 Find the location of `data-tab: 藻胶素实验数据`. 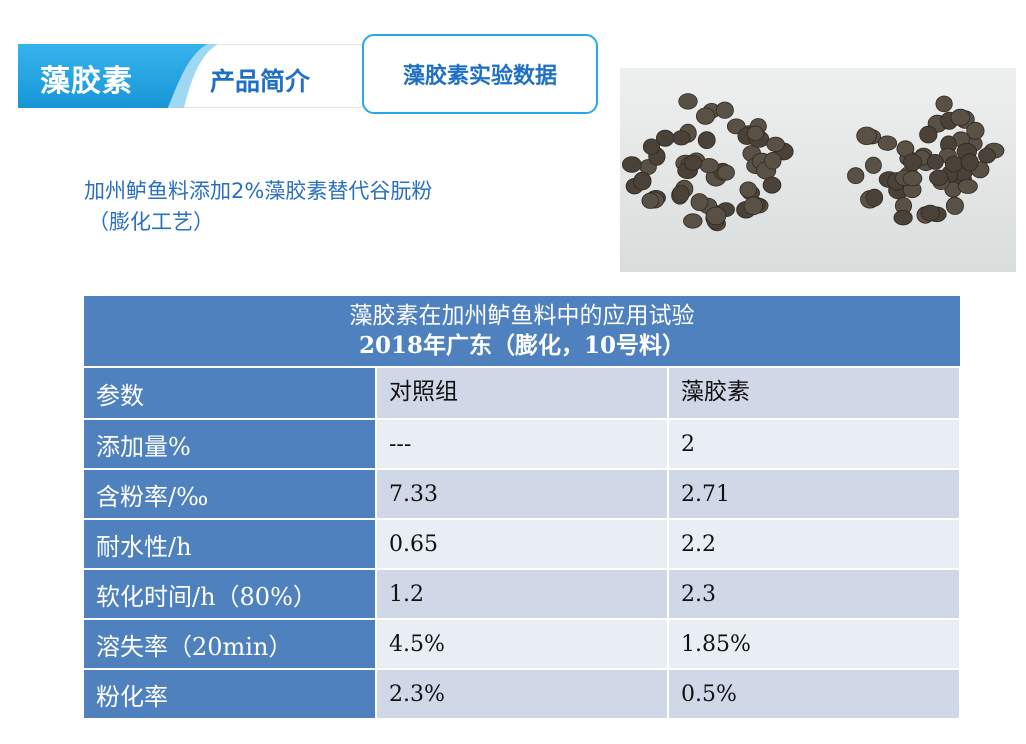

data-tab: 藻胶素实验数据 is located at coordinates (480, 74).